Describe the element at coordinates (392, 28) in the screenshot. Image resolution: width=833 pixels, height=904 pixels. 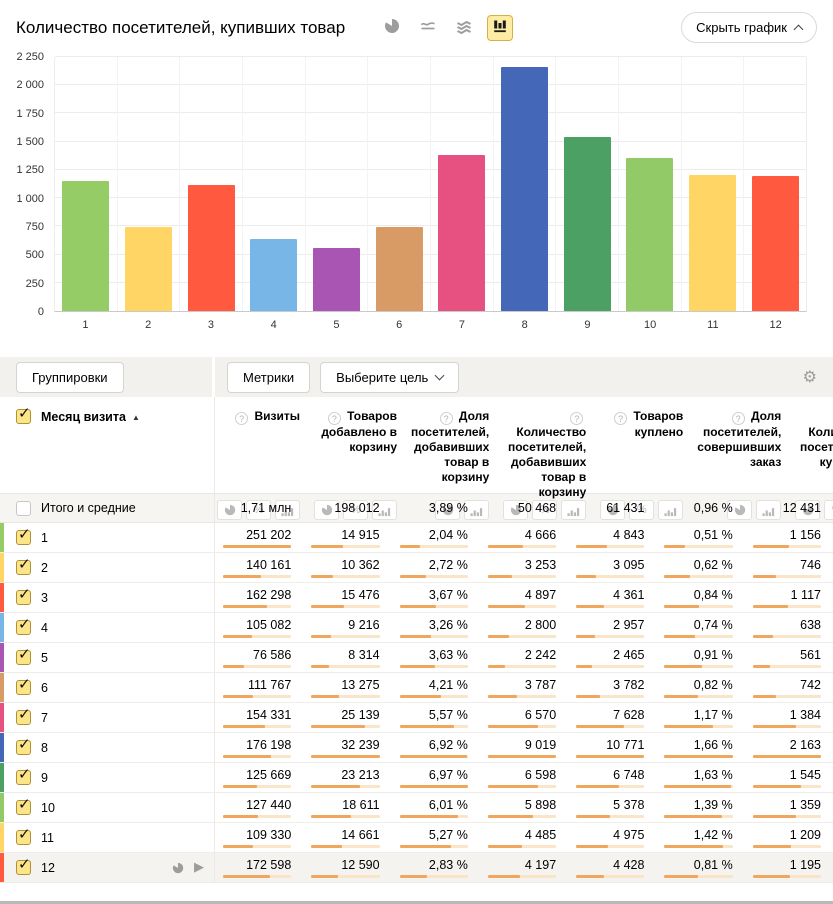
I see `pie-chart-type-button` at that location.